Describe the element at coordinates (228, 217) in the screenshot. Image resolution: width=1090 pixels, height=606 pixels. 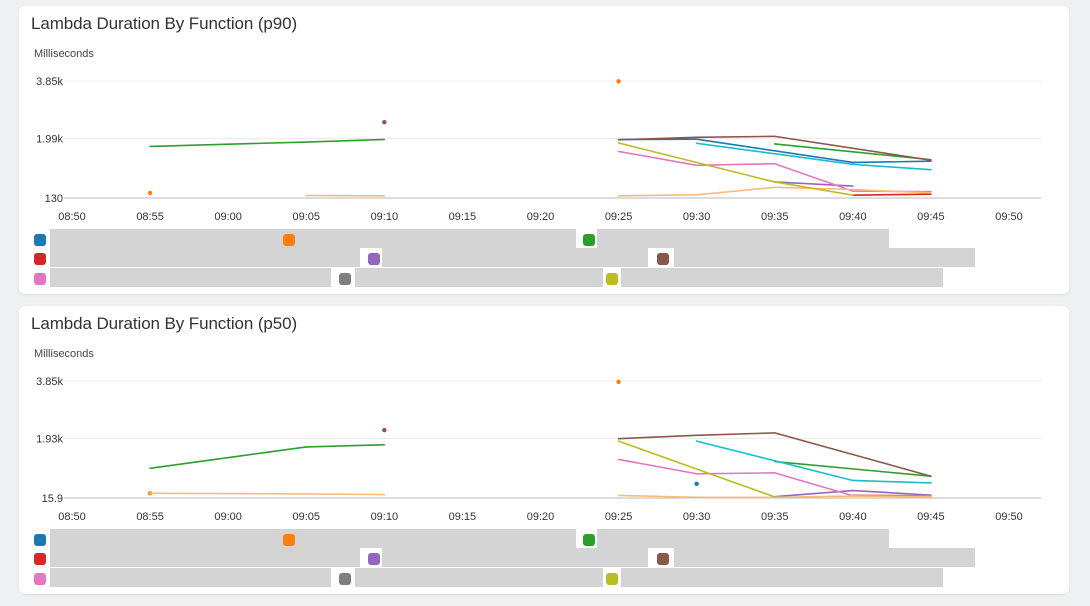
I see `x-tick-label: 09:00` at that location.